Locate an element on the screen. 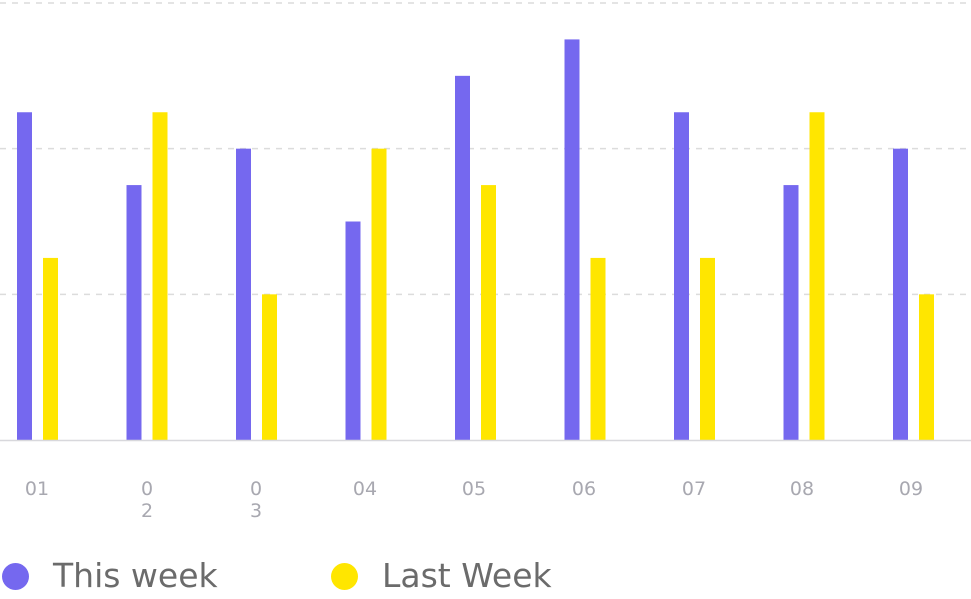  legend-item-this-week: This week is located at coordinates (110, 576).